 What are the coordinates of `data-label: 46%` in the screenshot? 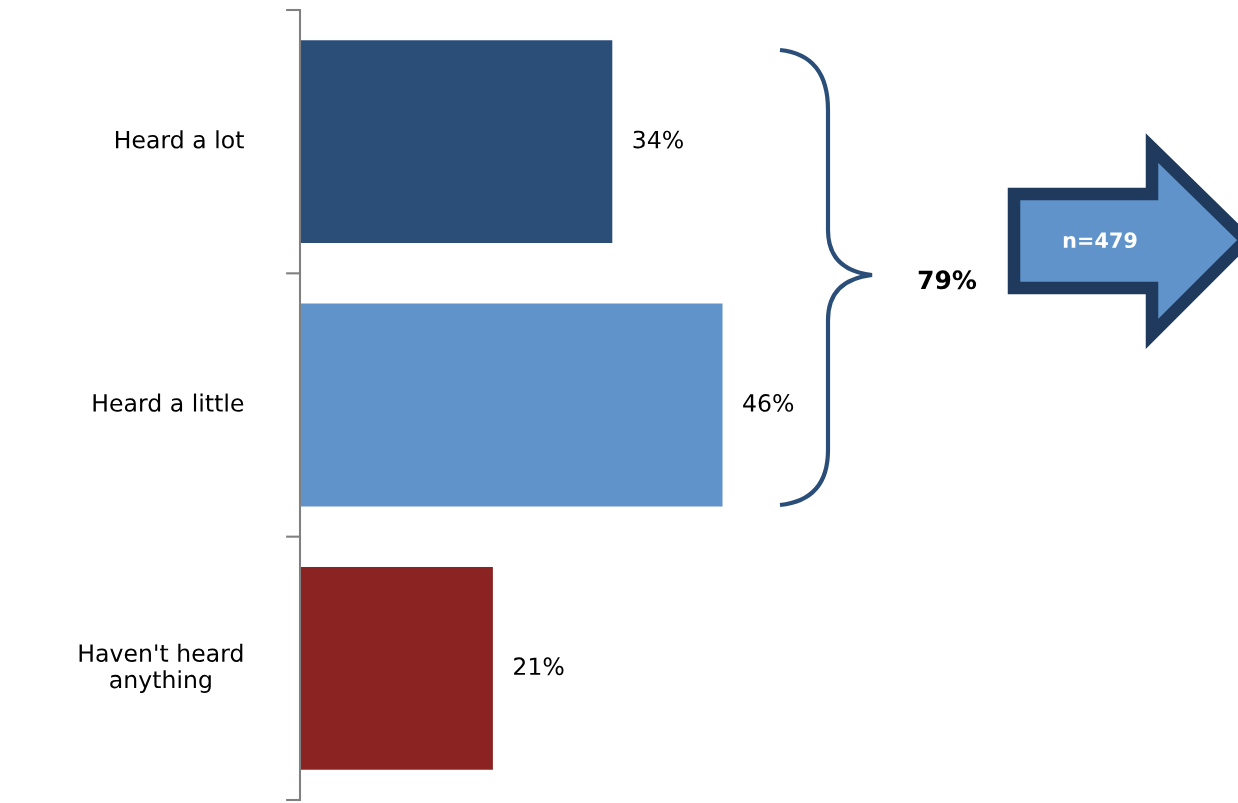 It's located at (768, 402).